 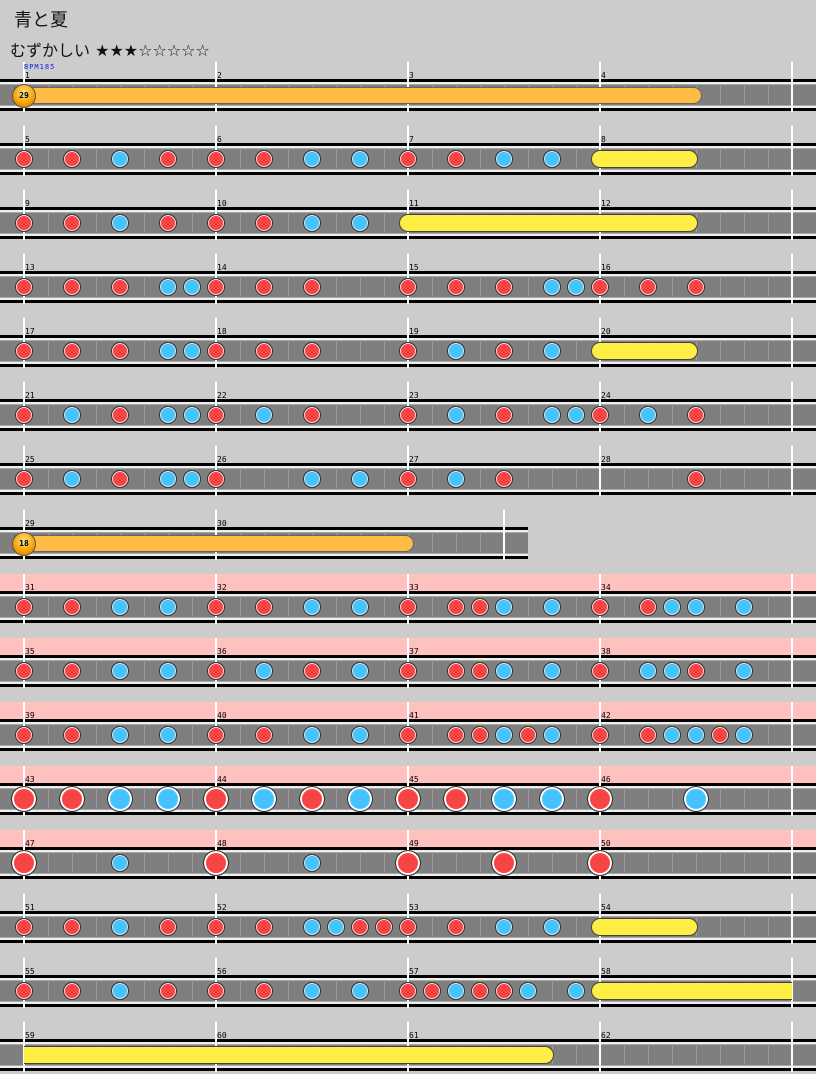 I want to click on measure-number: 39, so click(x=30, y=715).